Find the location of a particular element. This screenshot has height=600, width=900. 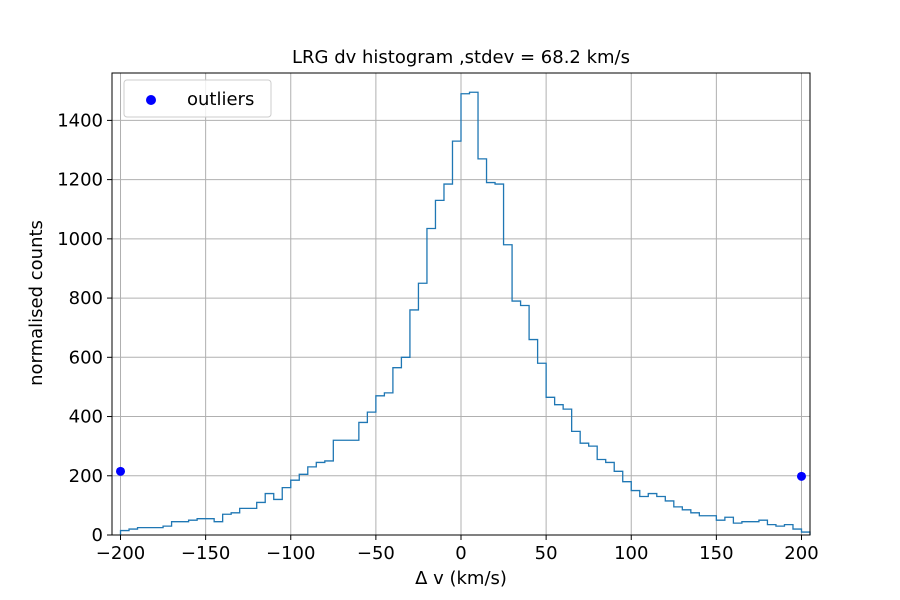

y-tick-label: 1200 is located at coordinates (80, 180).